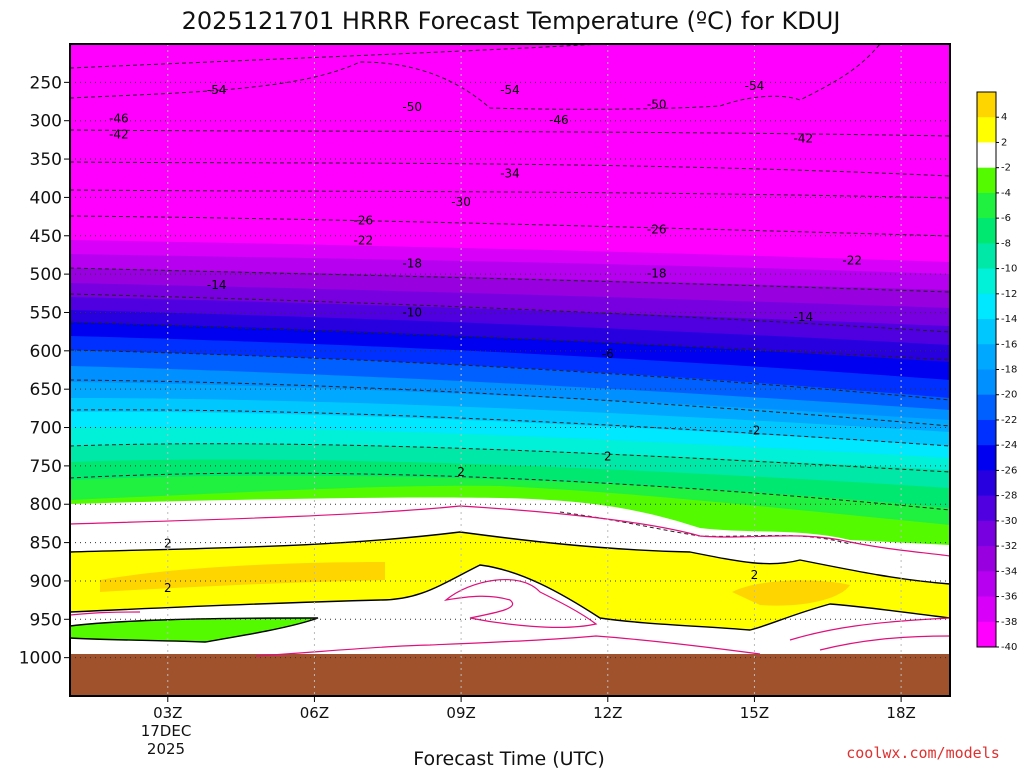 The image size is (1024, 768). Describe the element at coordinates (607, 713) in the screenshot. I see `x-tick-label: 12Z` at that location.